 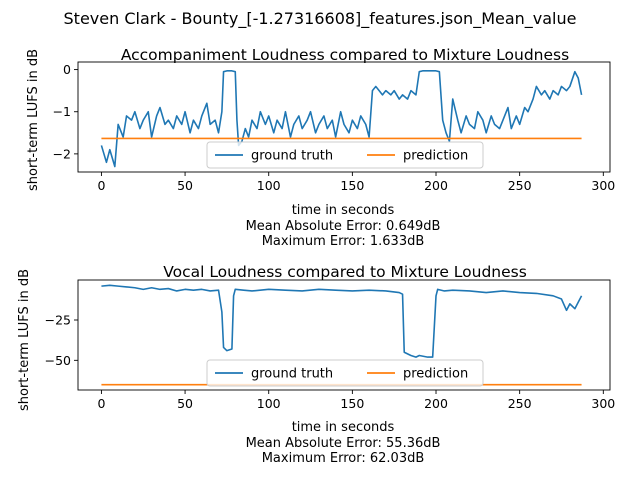 I want to click on y-tick-label: −25, so click(x=58, y=320).